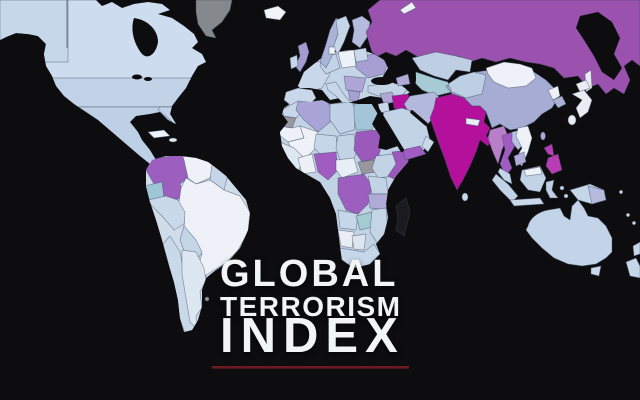 This screenshot has width=640, height=400. Describe the element at coordinates (599, 46) in the screenshot. I see `sea-of-okhotsk` at that location.